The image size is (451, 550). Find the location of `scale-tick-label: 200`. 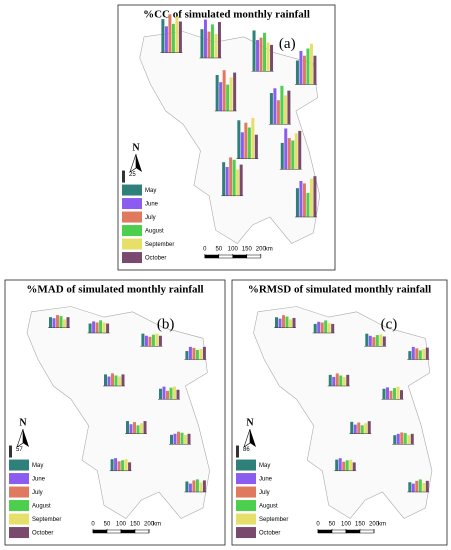

scale-tick-label: 200 is located at coordinates (374, 525).